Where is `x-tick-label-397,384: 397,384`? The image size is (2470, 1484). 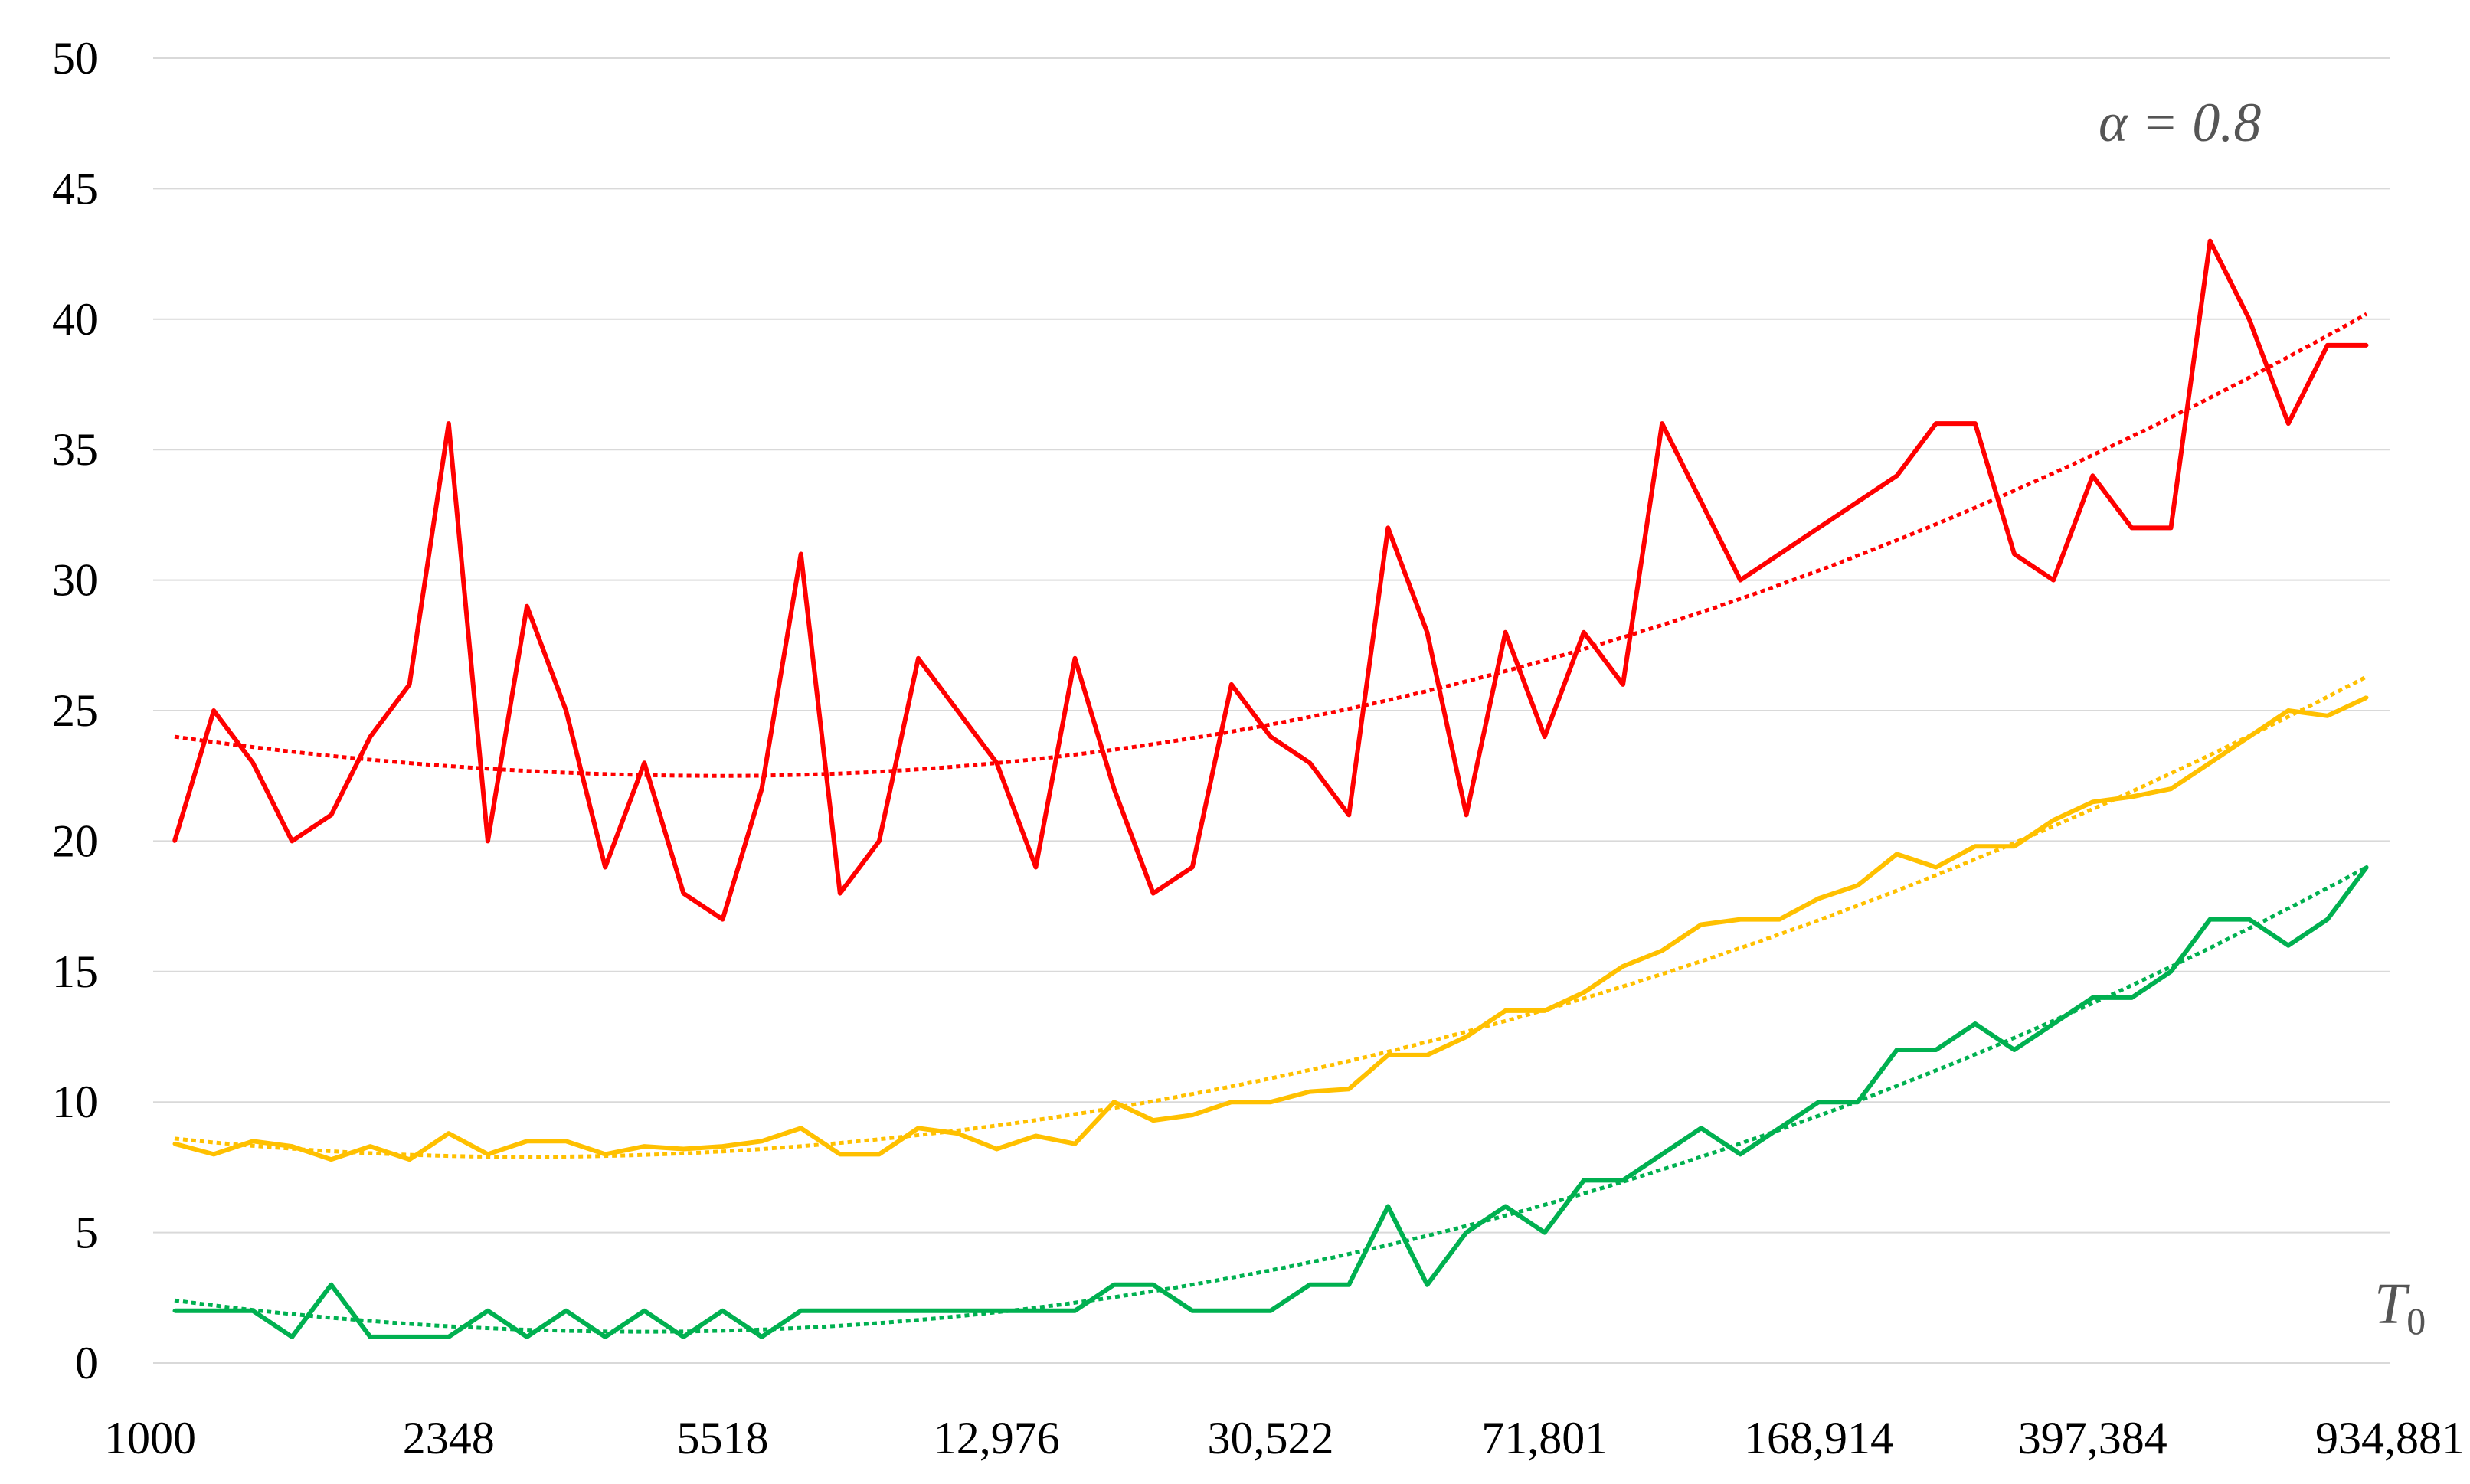 x-tick-label-397,384: 397,384 is located at coordinates (2092, 1438).